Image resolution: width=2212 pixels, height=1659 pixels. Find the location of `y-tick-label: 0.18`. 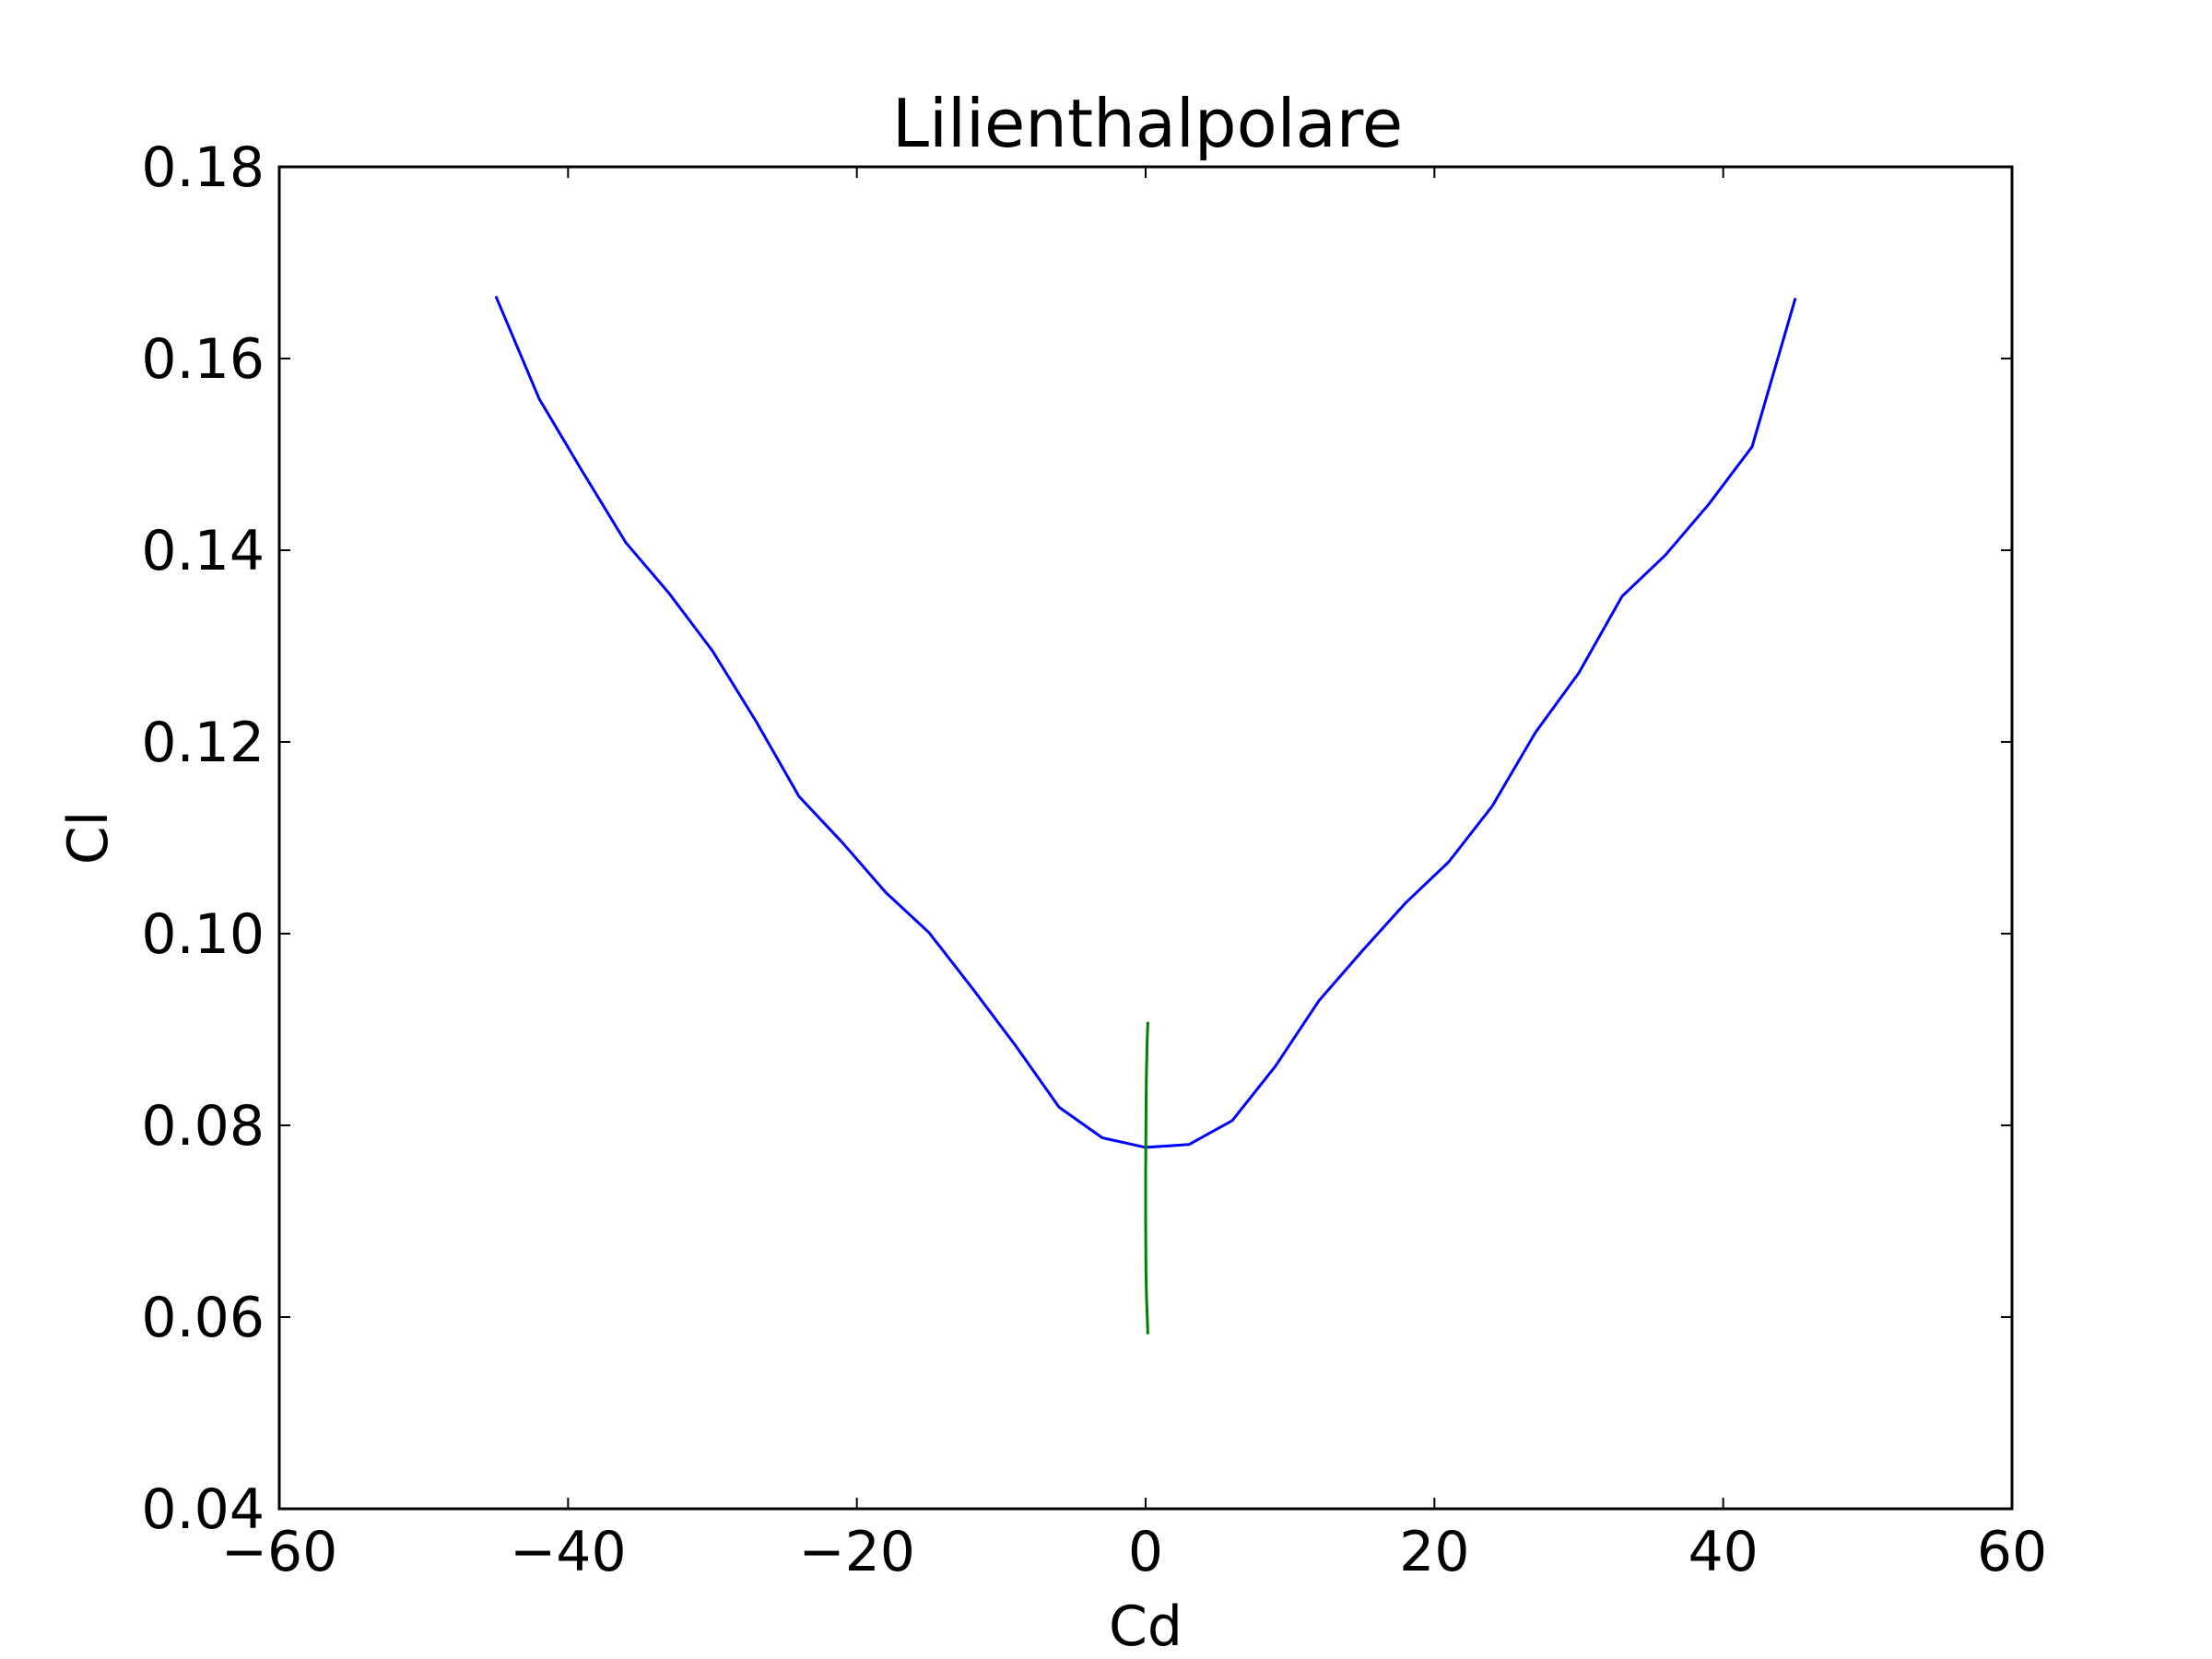

y-tick-label: 0.18 is located at coordinates (203, 167).